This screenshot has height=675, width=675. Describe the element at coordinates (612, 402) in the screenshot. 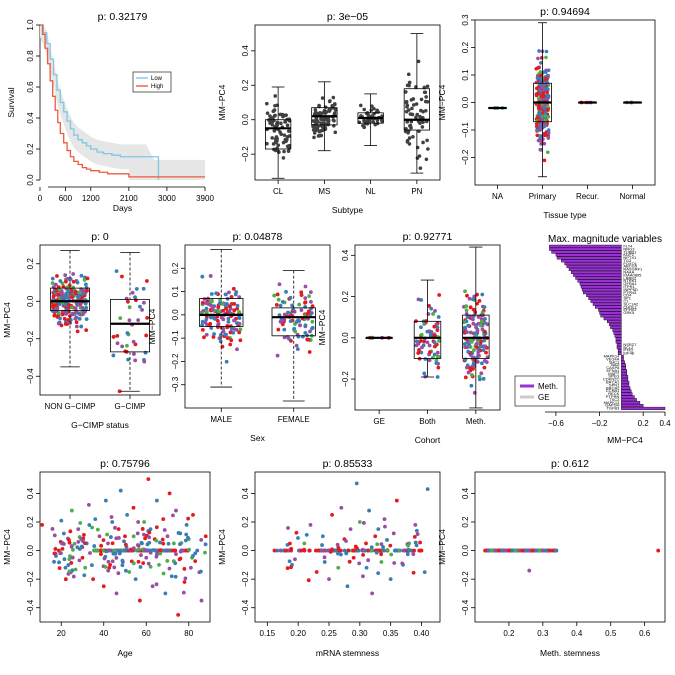

I see `bar-label: MAPK13` at that location.